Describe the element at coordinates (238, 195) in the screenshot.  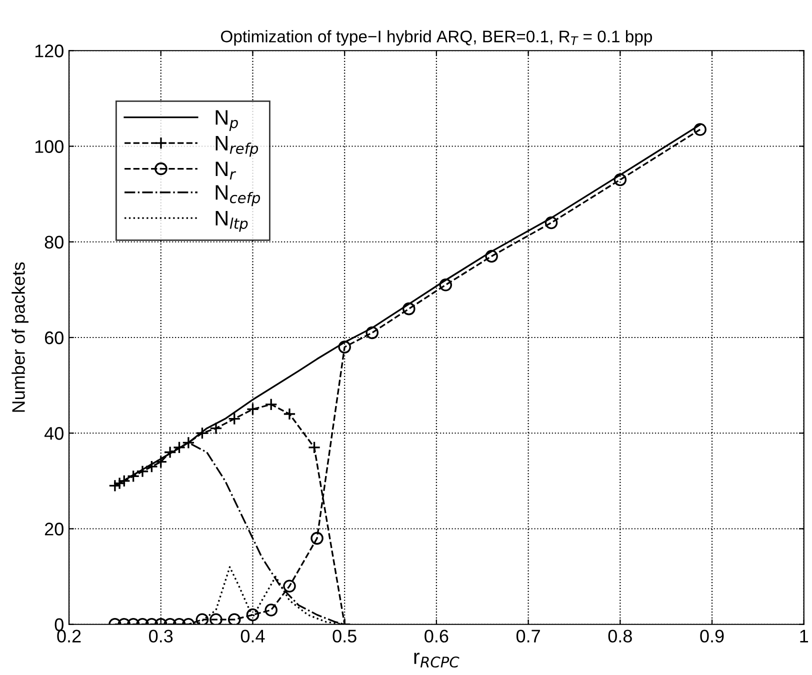
I see `legend-label: N$_{cefp}$` at that location.